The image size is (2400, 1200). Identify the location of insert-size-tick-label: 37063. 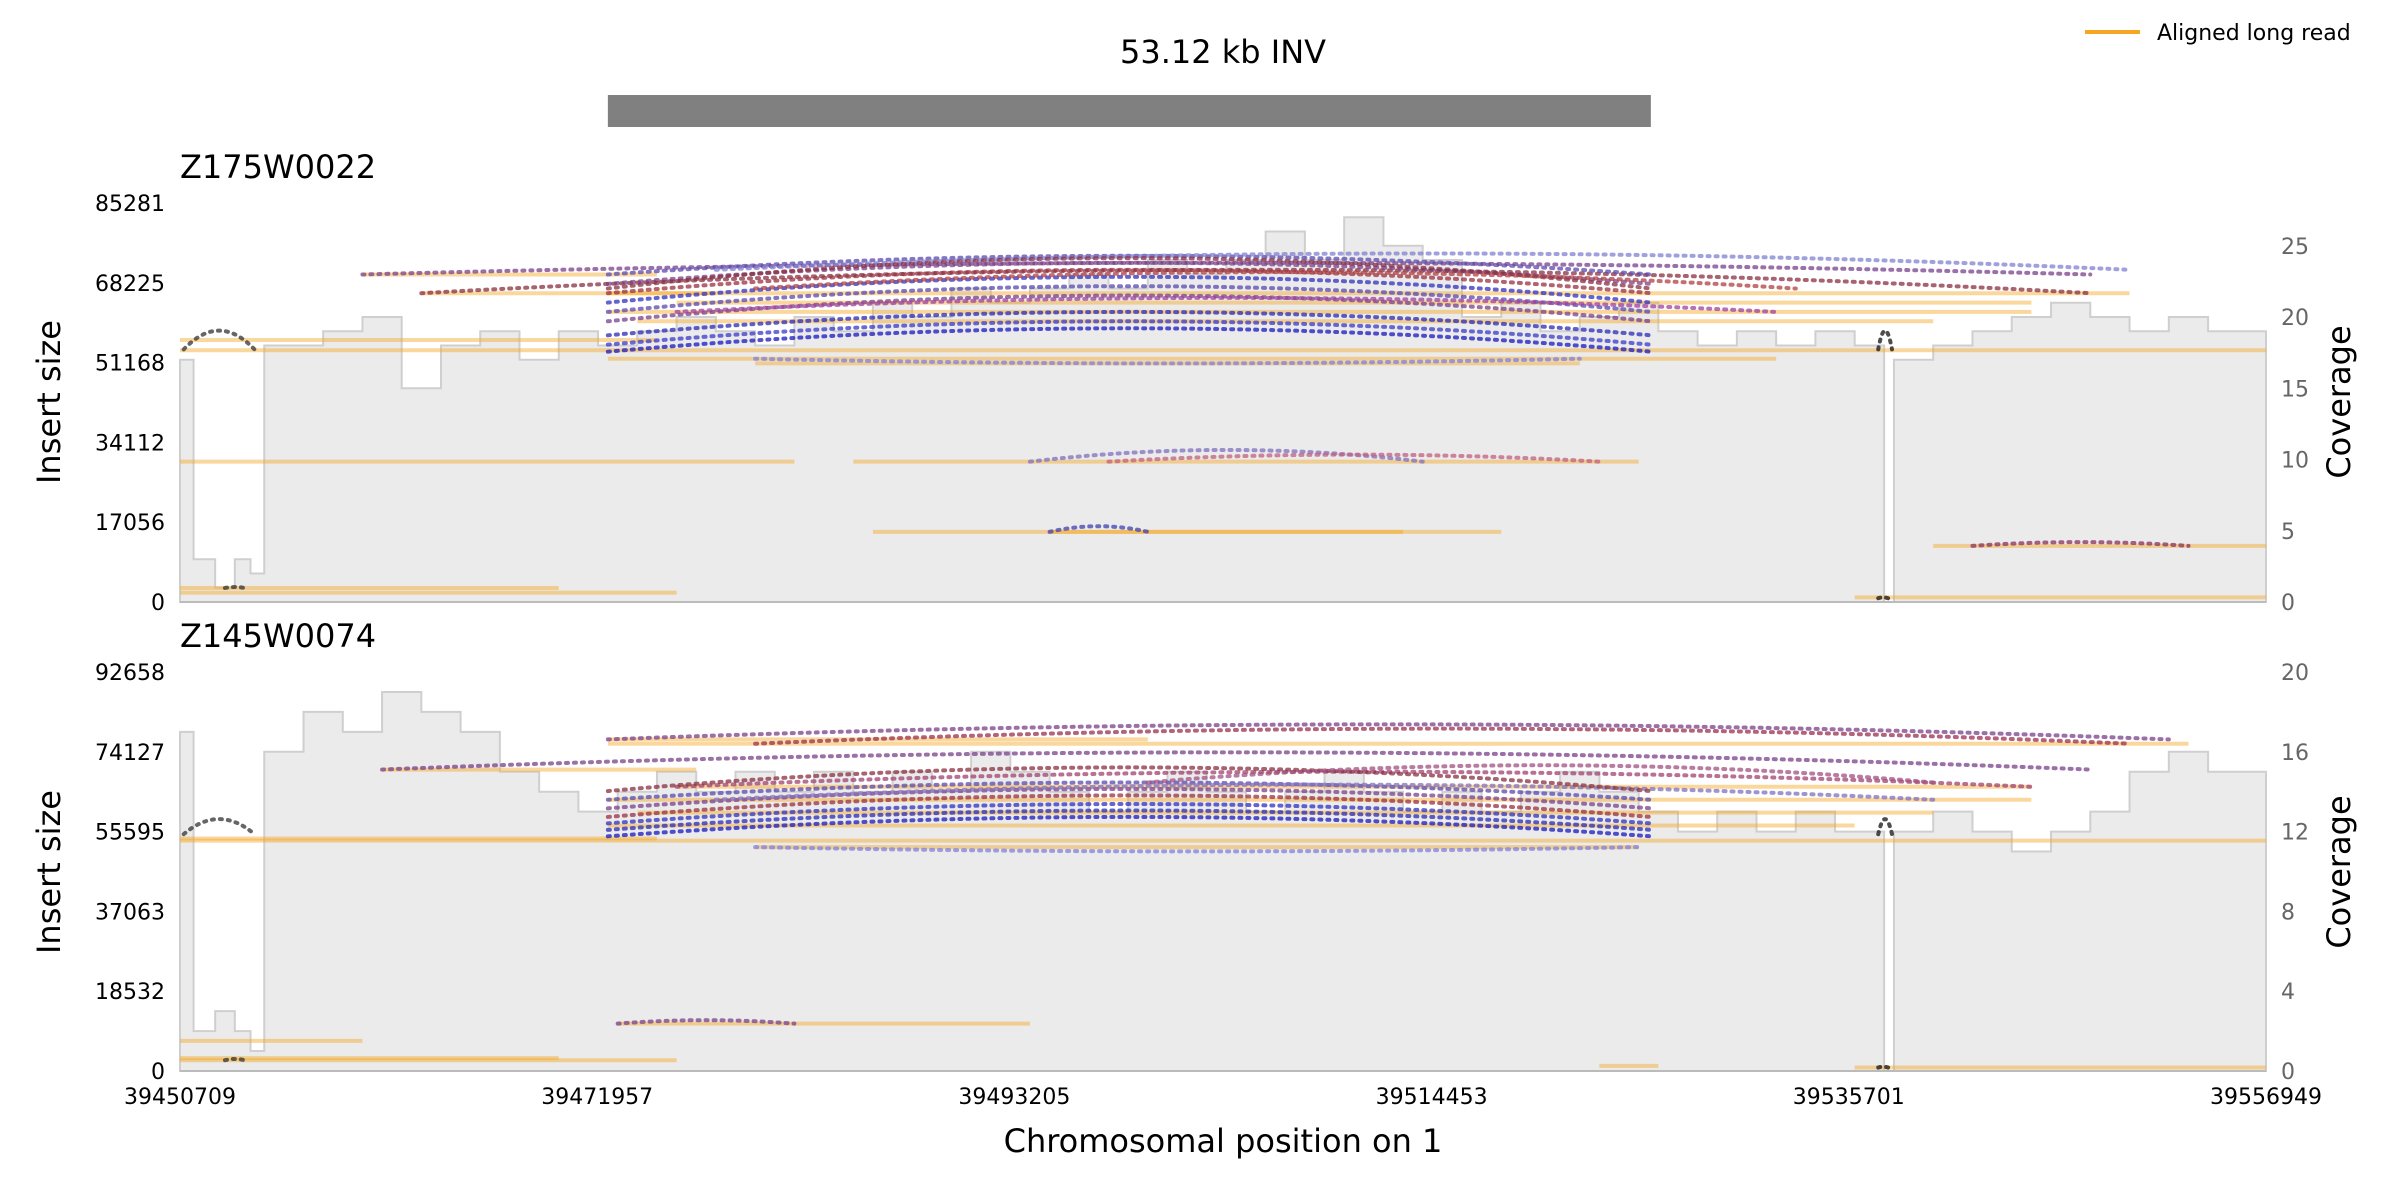
(130, 912).